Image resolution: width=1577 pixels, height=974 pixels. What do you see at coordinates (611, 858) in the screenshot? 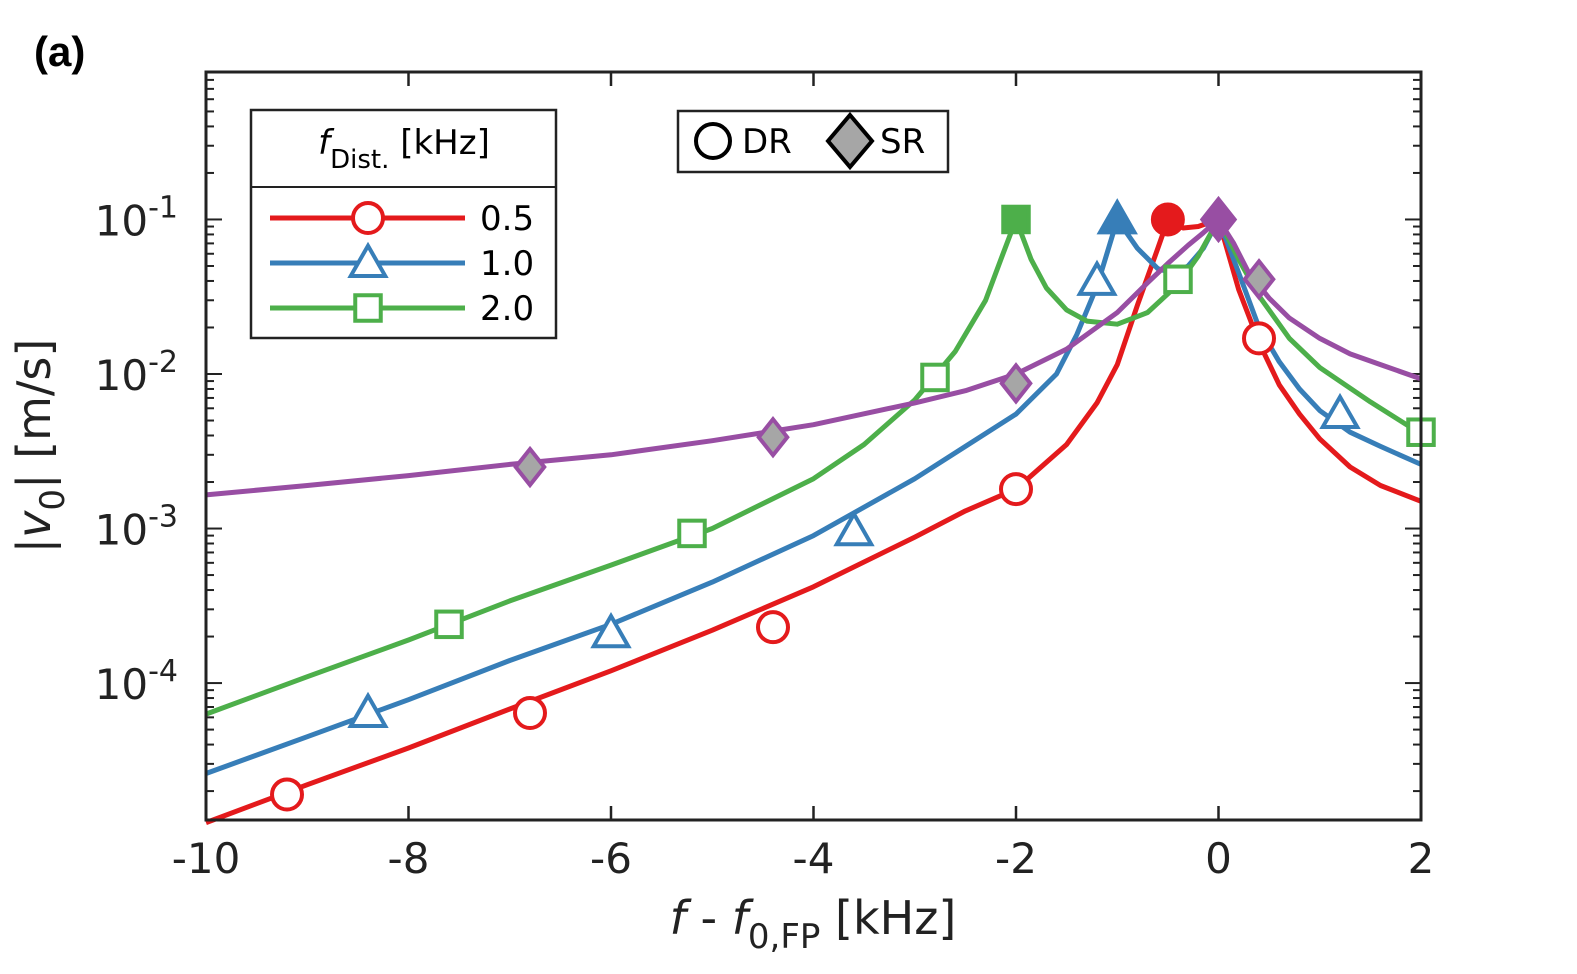
I see `x-tick-label: -6` at bounding box center [611, 858].